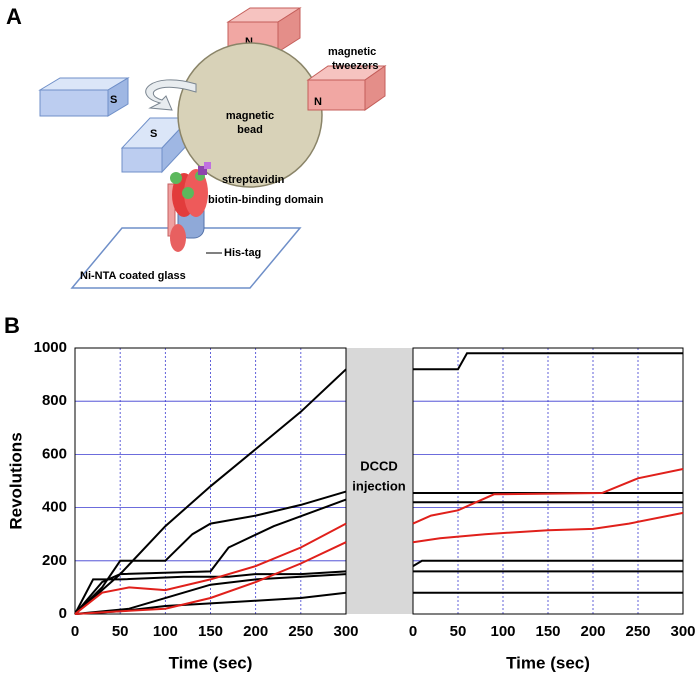 Image resolution: width=700 pixels, height=673 pixels. Describe the element at coordinates (54, 507) in the screenshot. I see `y-tick-label: 400` at that location.